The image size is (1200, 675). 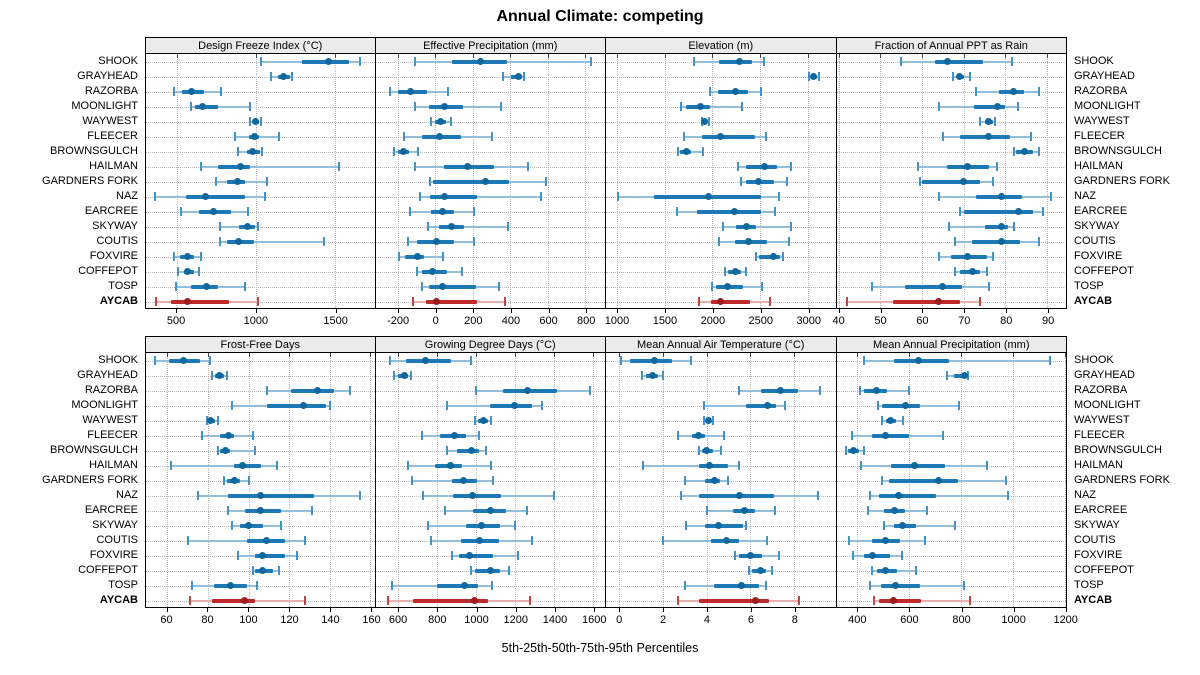 I want to click on axis-tick-label: 140, so click(x=330, y=620).